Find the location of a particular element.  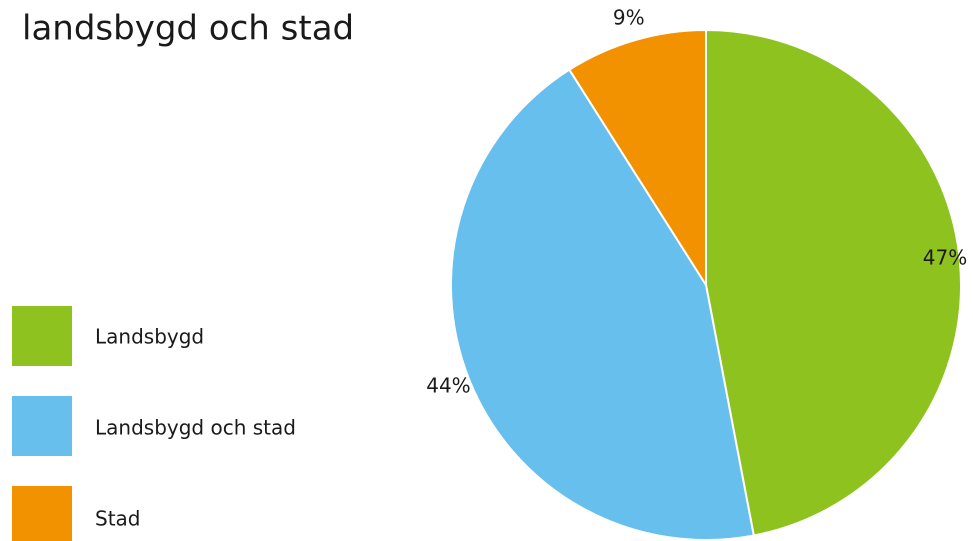

slice-label: 47% is located at coordinates (945, 257).